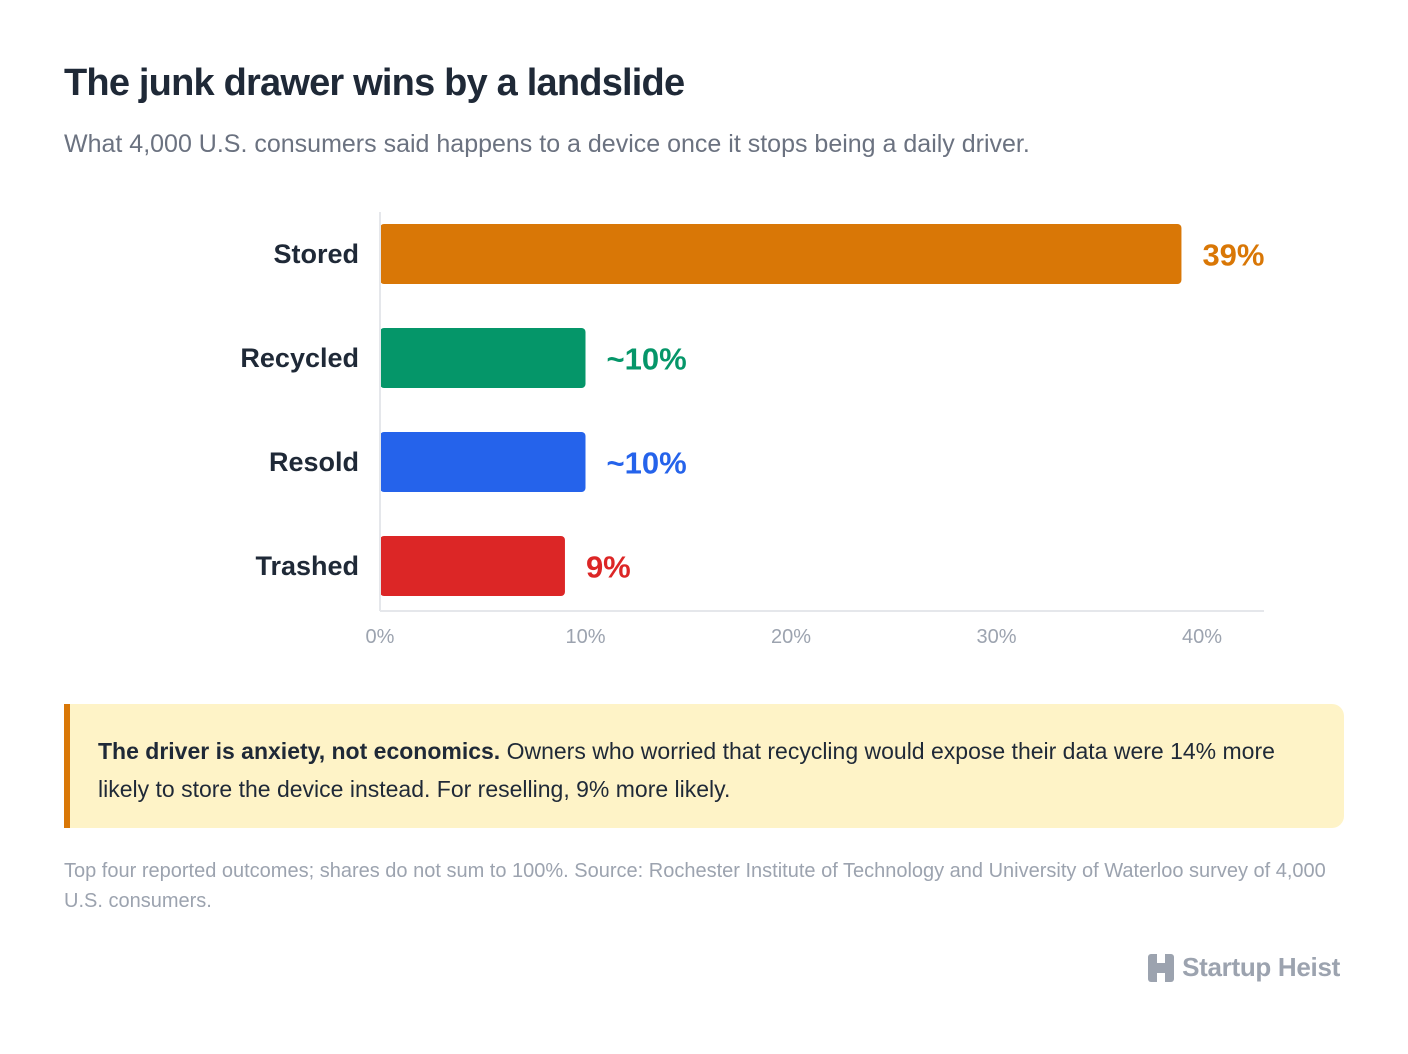  What do you see at coordinates (314, 462) in the screenshot?
I see `category-label: Resold` at bounding box center [314, 462].